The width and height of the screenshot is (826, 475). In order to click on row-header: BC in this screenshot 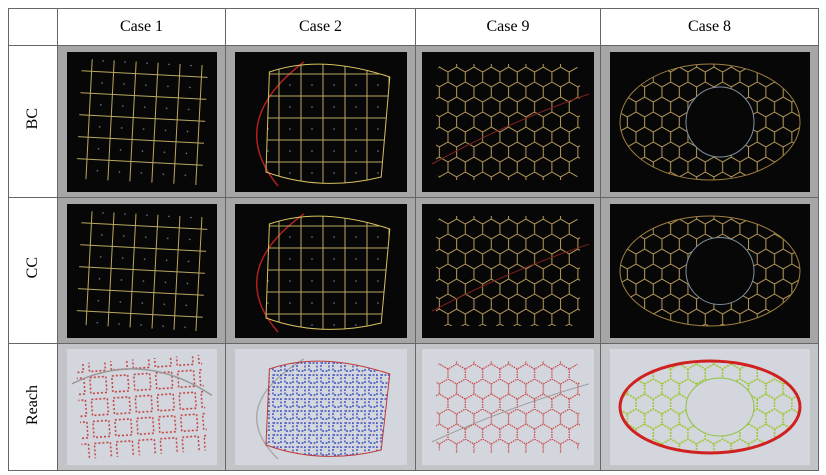, I will do `click(33, 121)`.